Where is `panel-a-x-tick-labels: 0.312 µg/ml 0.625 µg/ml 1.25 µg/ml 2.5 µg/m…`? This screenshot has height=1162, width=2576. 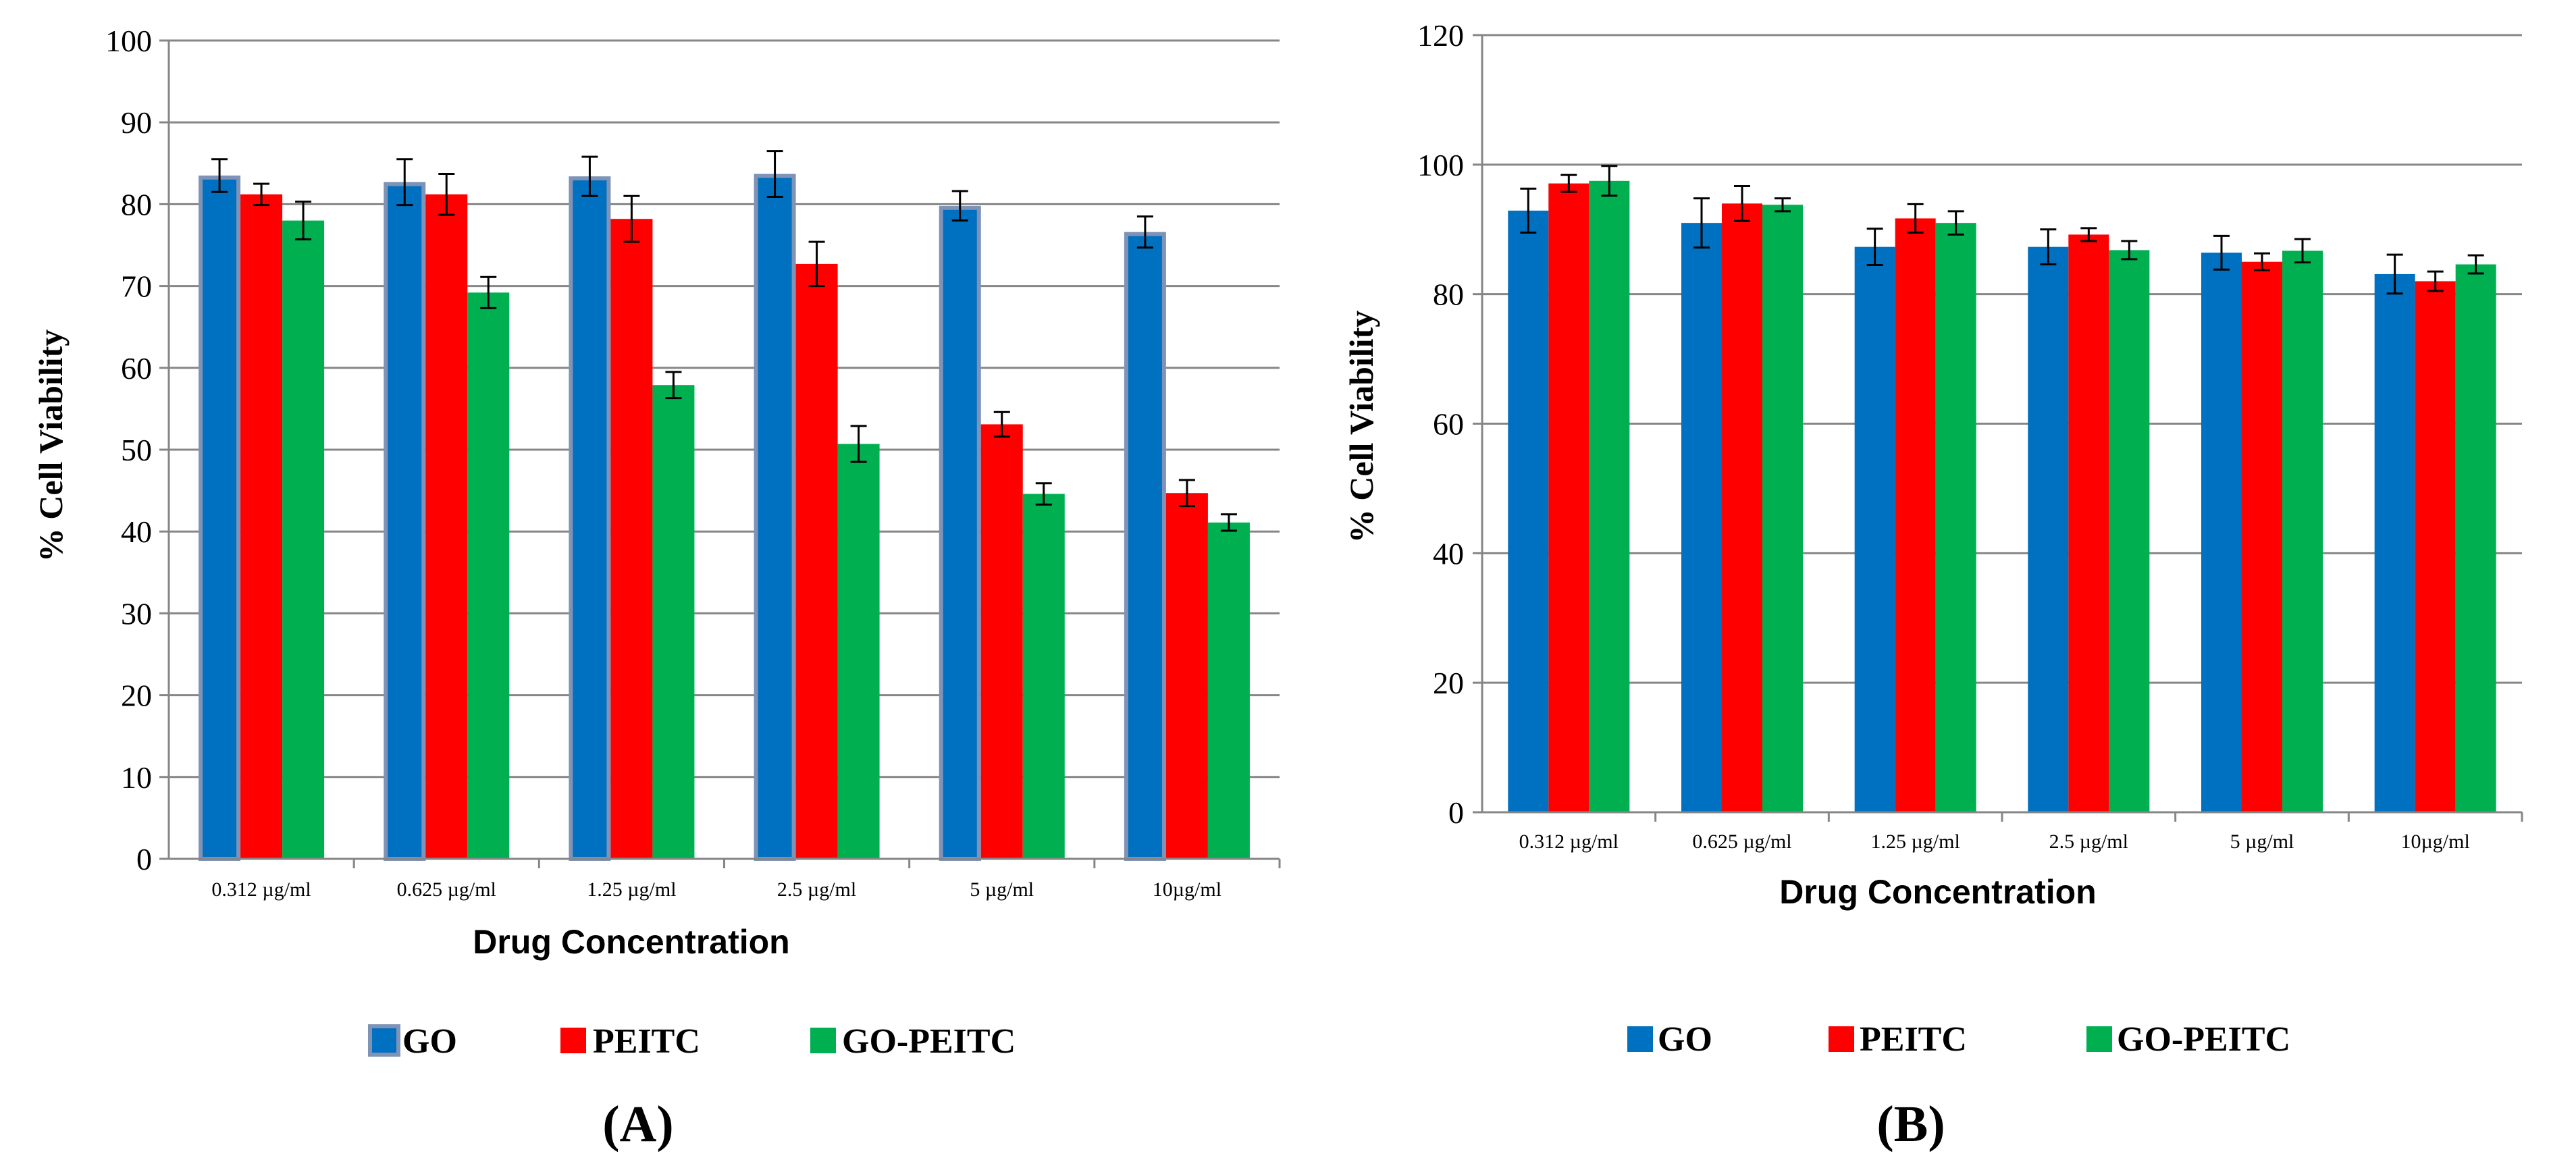 panel-a-x-tick-labels: 0.312 µg/ml 0.625 µg/ml 1.25 µg/ml 2.5 µg/m… is located at coordinates (716, 889).